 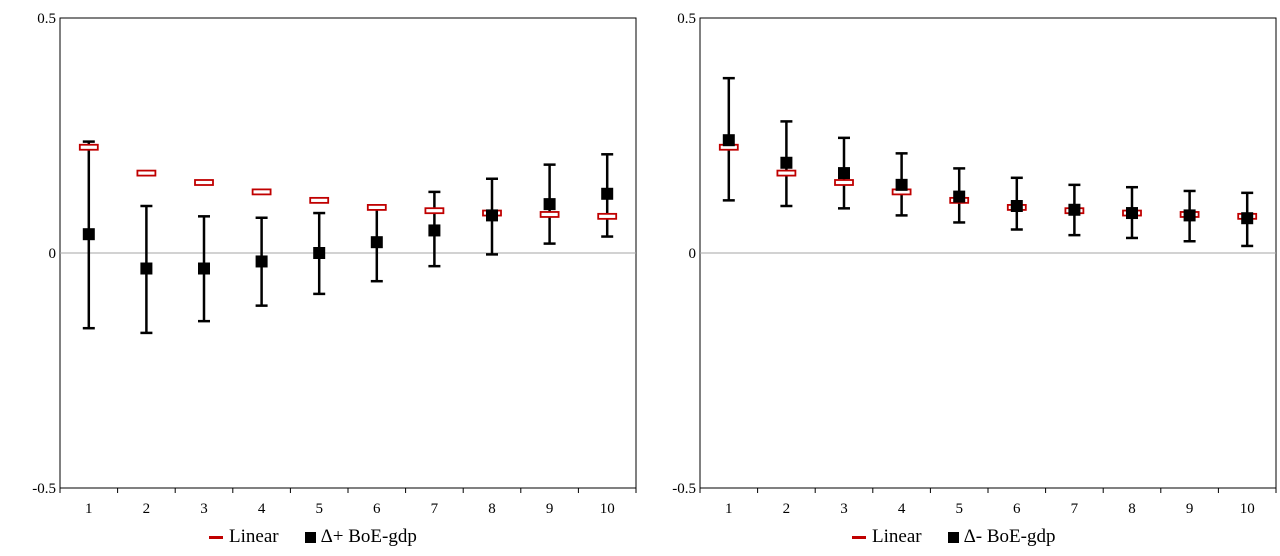 I want to click on legend-left: Linear Δ+ BoE-gdp, so click(x=313, y=537).